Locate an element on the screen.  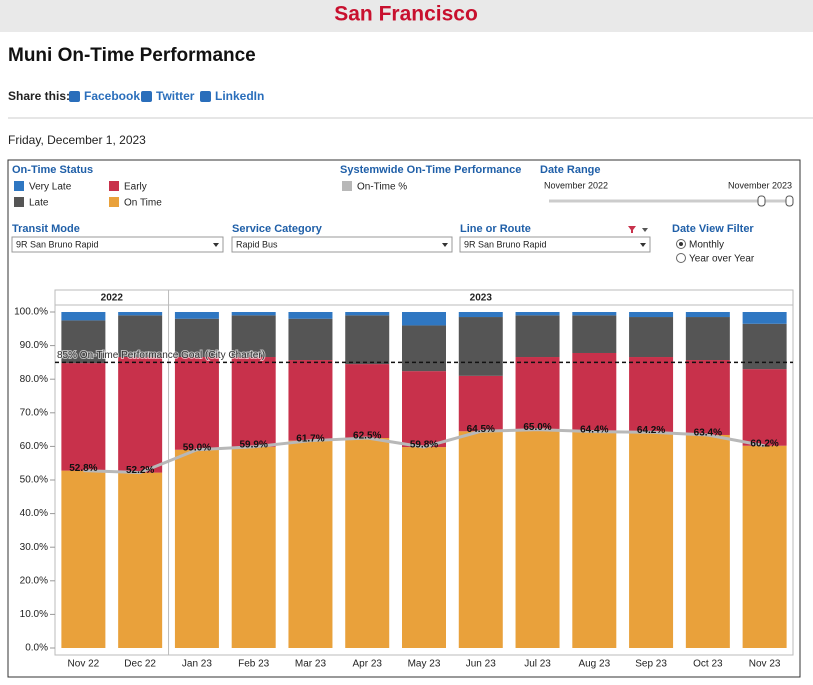
data-label: 59.8% is located at coordinates (424, 445).